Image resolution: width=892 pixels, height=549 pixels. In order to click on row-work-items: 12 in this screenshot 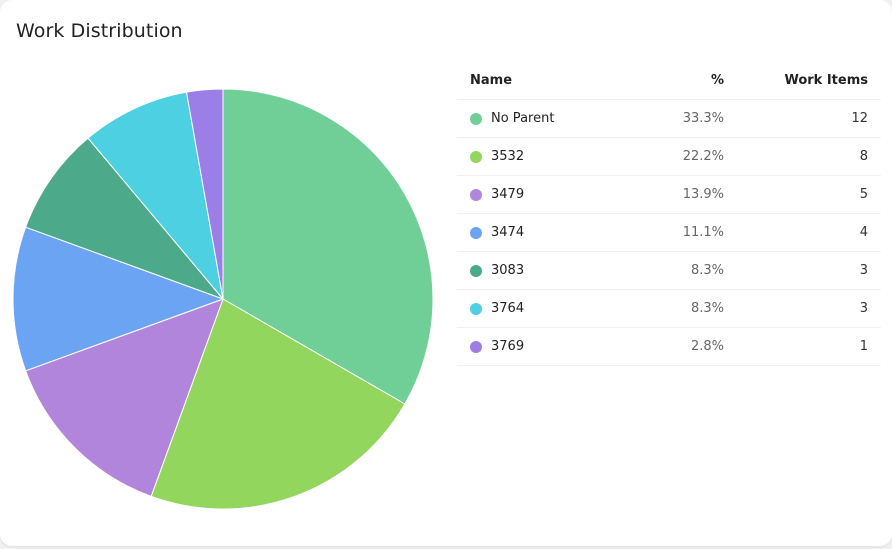, I will do `click(859, 118)`.